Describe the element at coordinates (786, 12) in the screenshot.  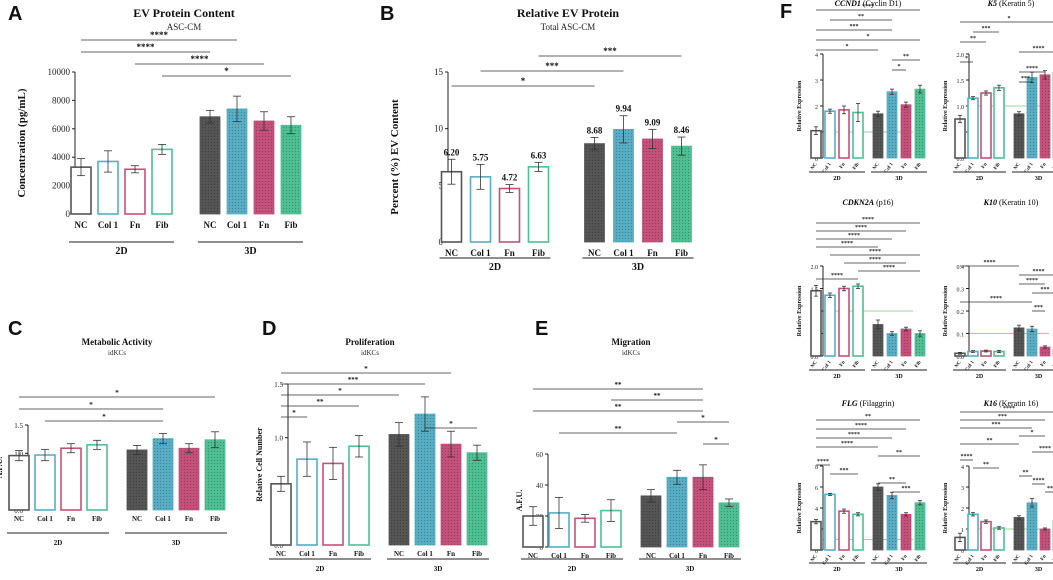
I see `panel-label: F` at that location.